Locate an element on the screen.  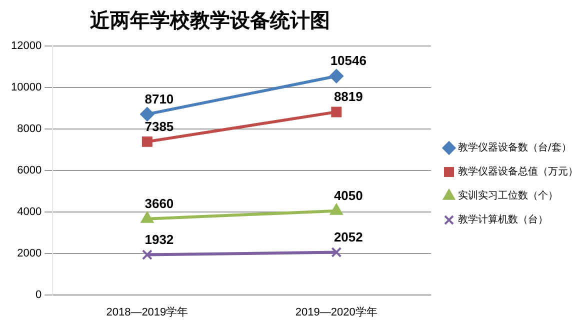
data-label: 8710 is located at coordinates (159, 98).